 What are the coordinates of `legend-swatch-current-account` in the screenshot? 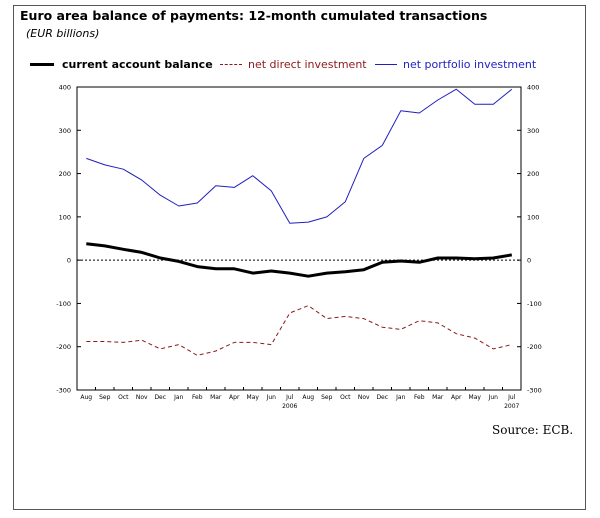 It's located at (42, 64).